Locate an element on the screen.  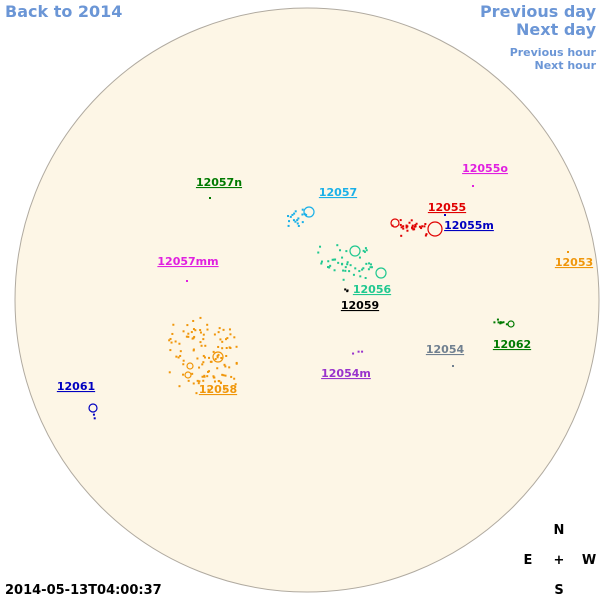
compass-north: N is located at coordinates (559, 530).